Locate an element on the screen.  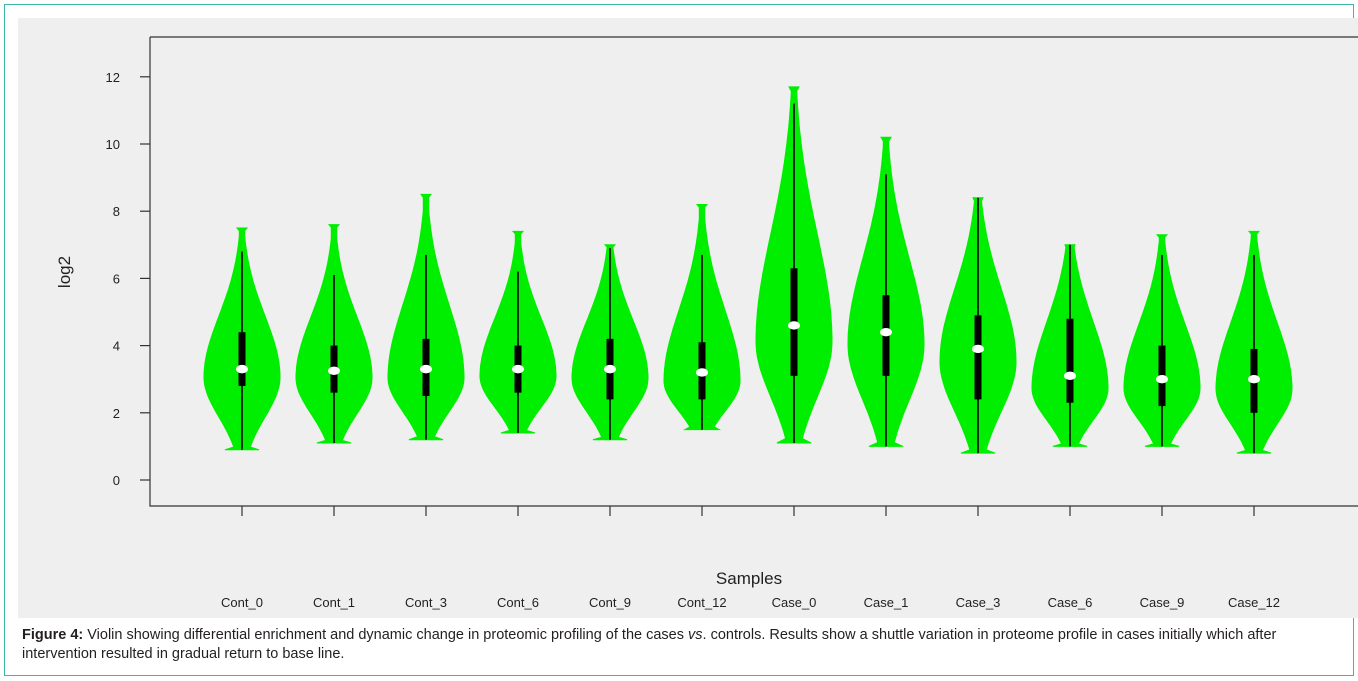
caption-italic: vs is located at coordinates (695, 635).